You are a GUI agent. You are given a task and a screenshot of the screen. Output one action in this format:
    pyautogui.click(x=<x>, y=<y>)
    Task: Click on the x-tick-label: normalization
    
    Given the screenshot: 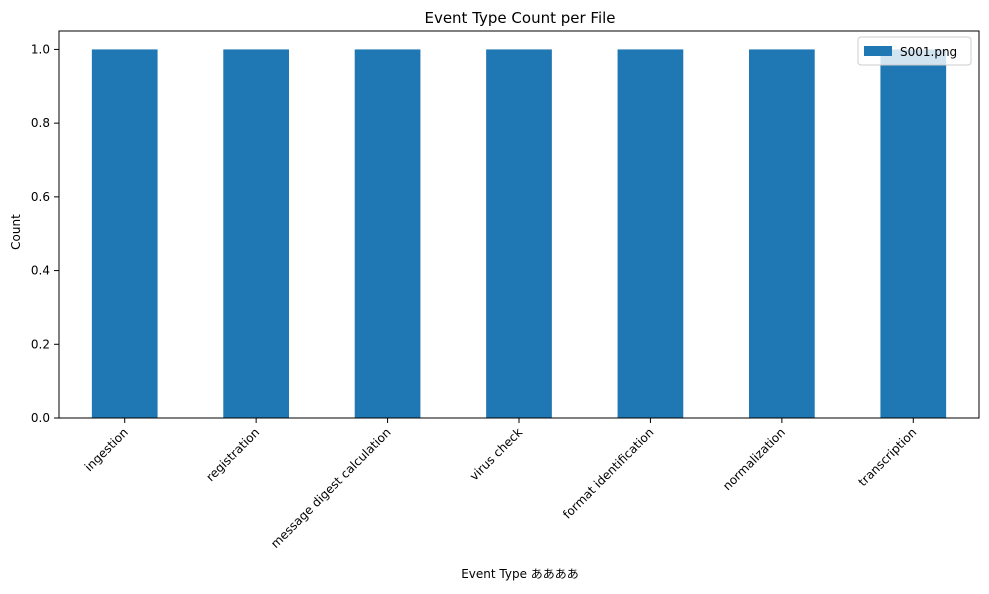 What is the action you would take?
    pyautogui.click(x=754, y=459)
    